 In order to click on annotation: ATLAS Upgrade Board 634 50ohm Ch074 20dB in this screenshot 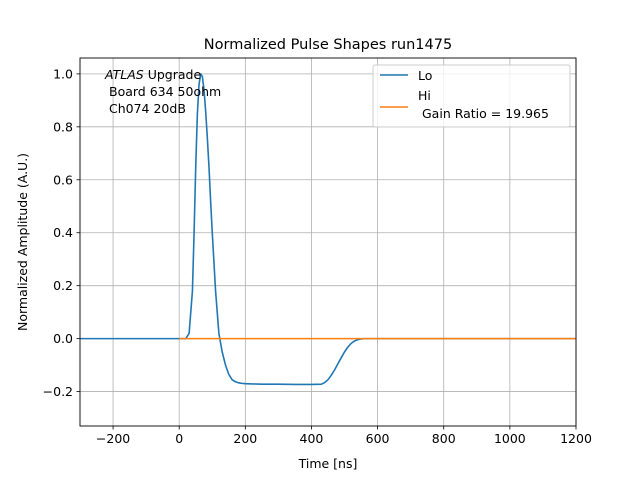, I will do `click(162, 91)`.